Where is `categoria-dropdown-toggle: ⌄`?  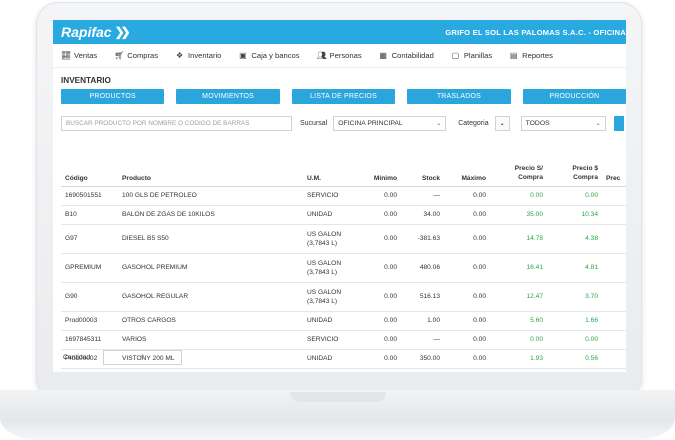
categoria-dropdown-toggle: ⌄ is located at coordinates (502, 123).